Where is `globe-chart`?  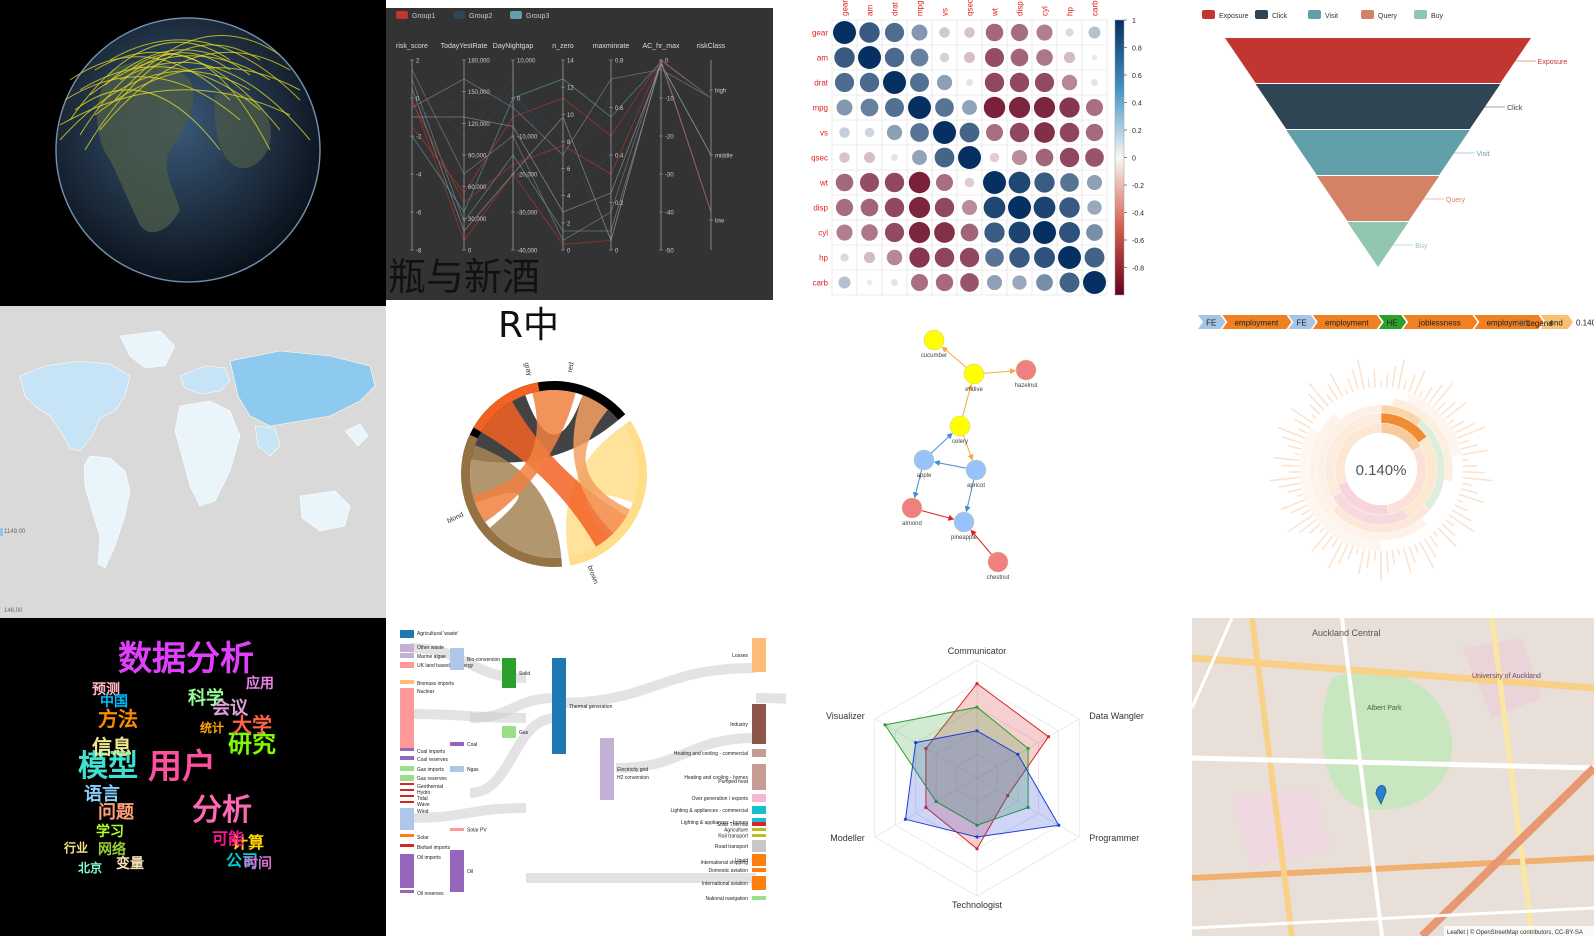 globe-chart is located at coordinates (193, 153).